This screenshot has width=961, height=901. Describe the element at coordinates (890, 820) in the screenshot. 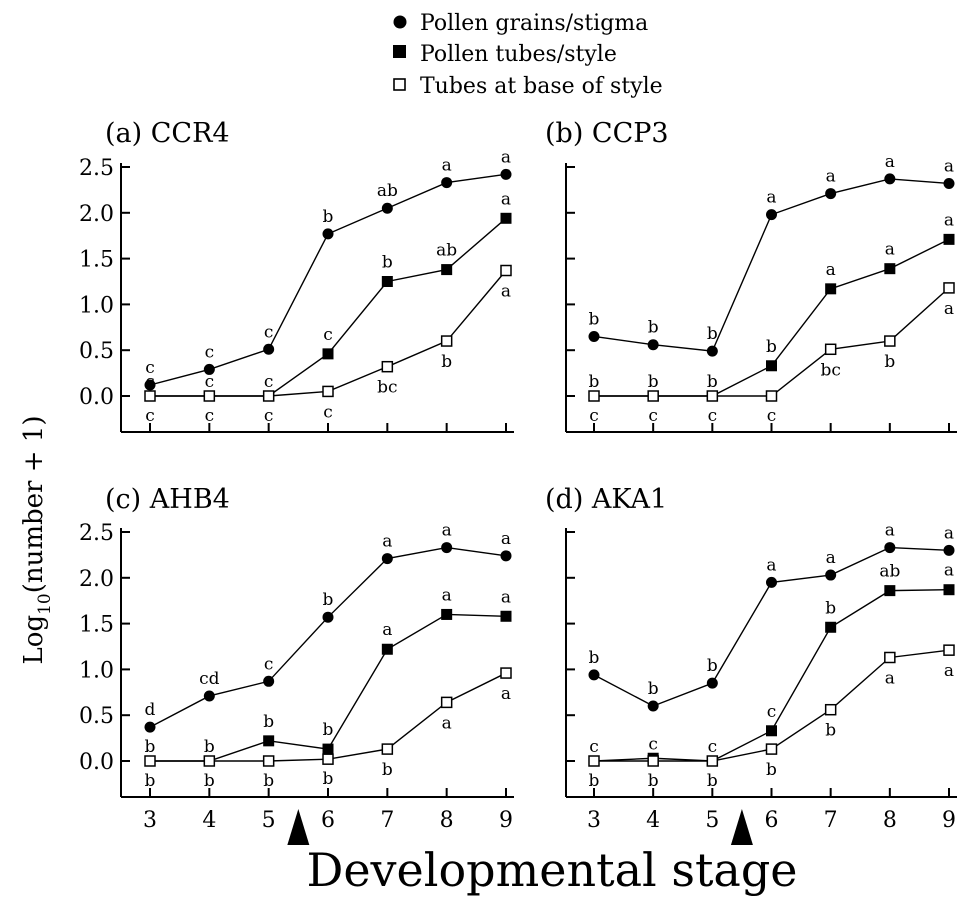

I see `x-tick-label: 8` at that location.